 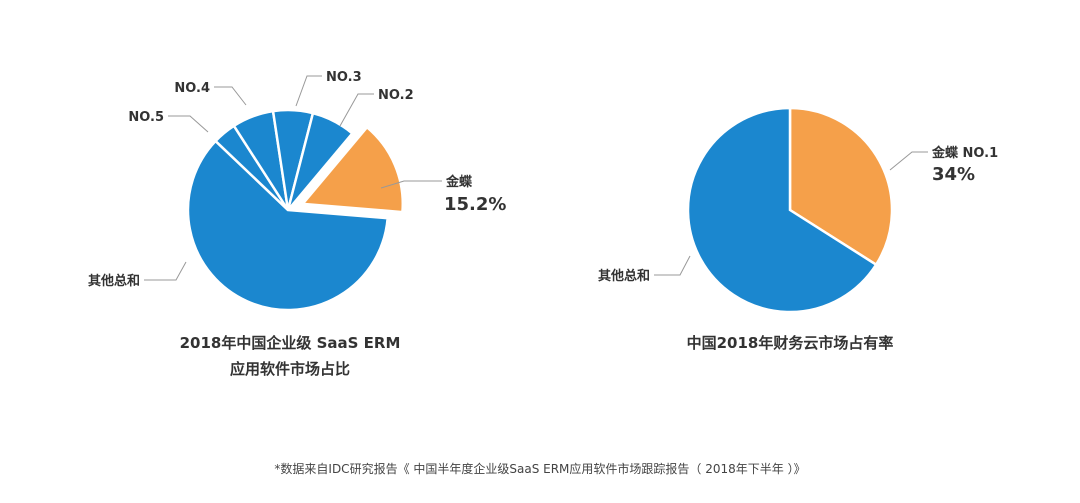 I want to click on leader-line-no4, so click(x=230, y=96).